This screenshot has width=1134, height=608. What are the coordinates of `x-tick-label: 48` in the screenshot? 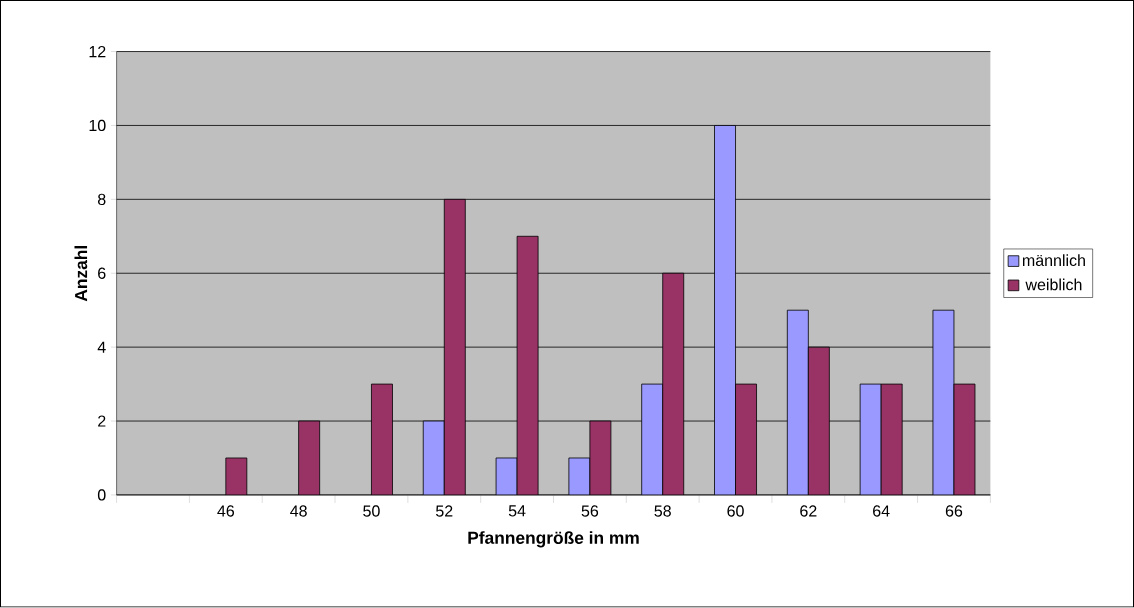 It's located at (298, 511).